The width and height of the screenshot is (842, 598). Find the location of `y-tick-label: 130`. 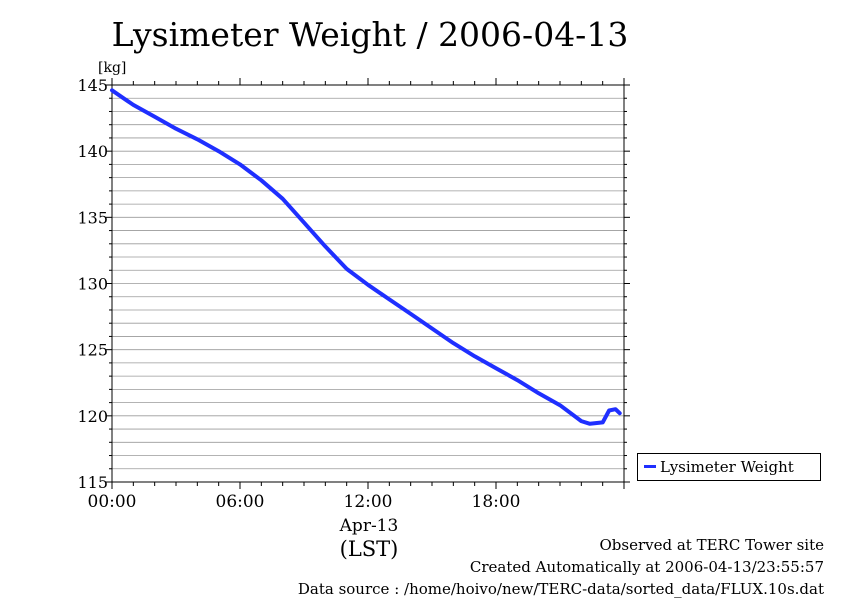

y-tick-label: 130 is located at coordinates (92, 284).